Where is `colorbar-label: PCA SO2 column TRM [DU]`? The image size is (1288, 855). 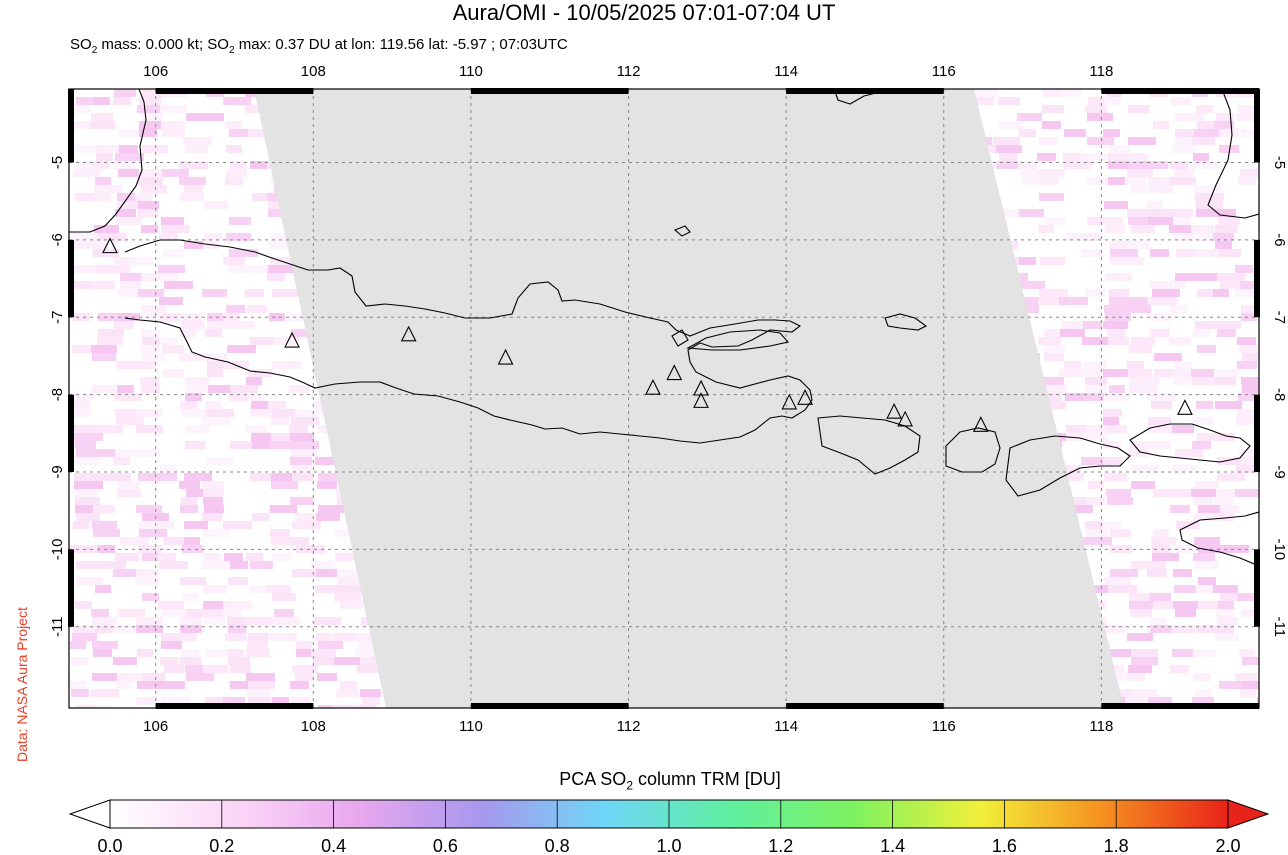 colorbar-label: PCA SO2 column TRM [DU] is located at coordinates (670, 781).